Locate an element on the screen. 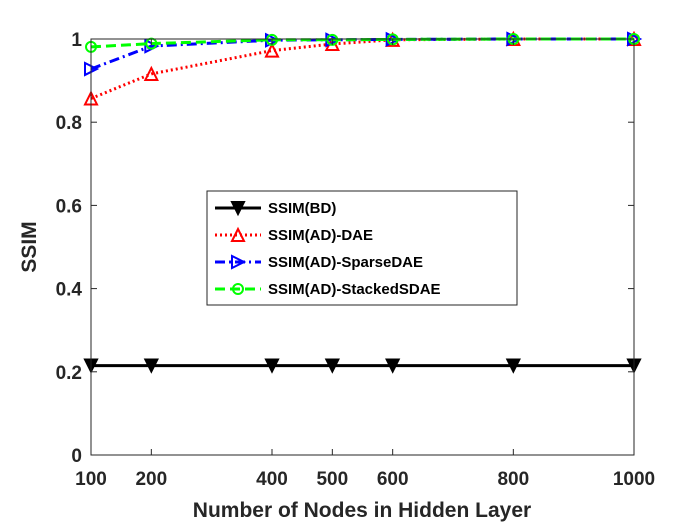  x-tick-label: 400 is located at coordinates (272, 479).